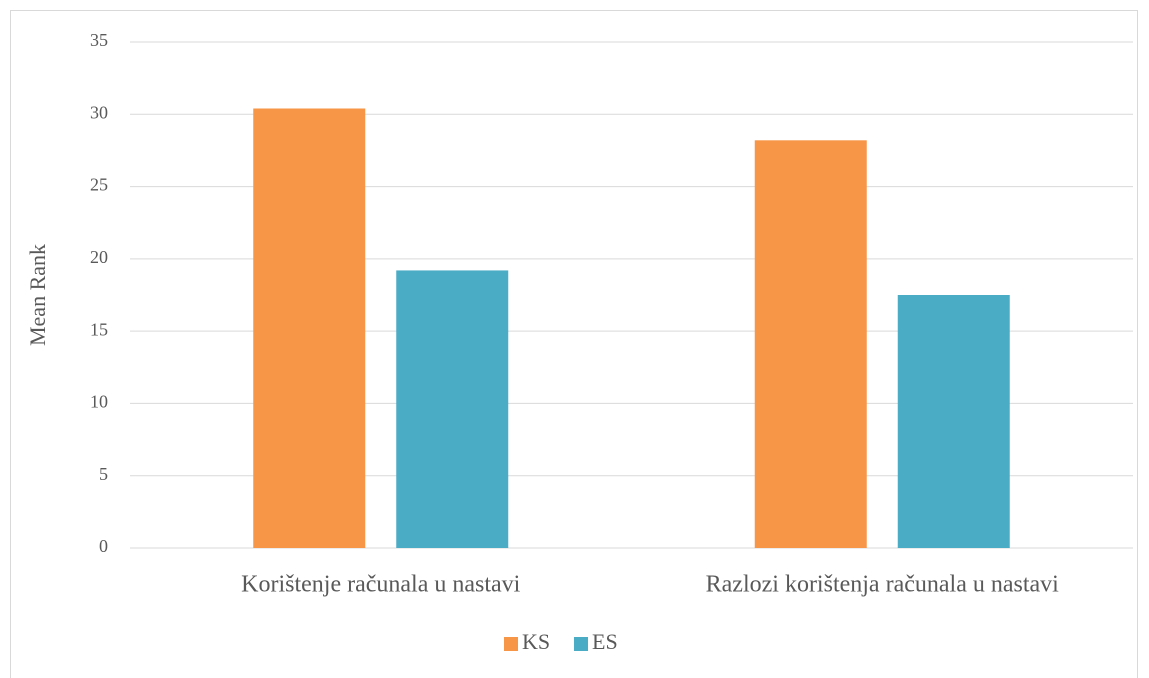 This screenshot has width=1149, height=678. I want to click on y-tick-label: 35, so click(99, 40).